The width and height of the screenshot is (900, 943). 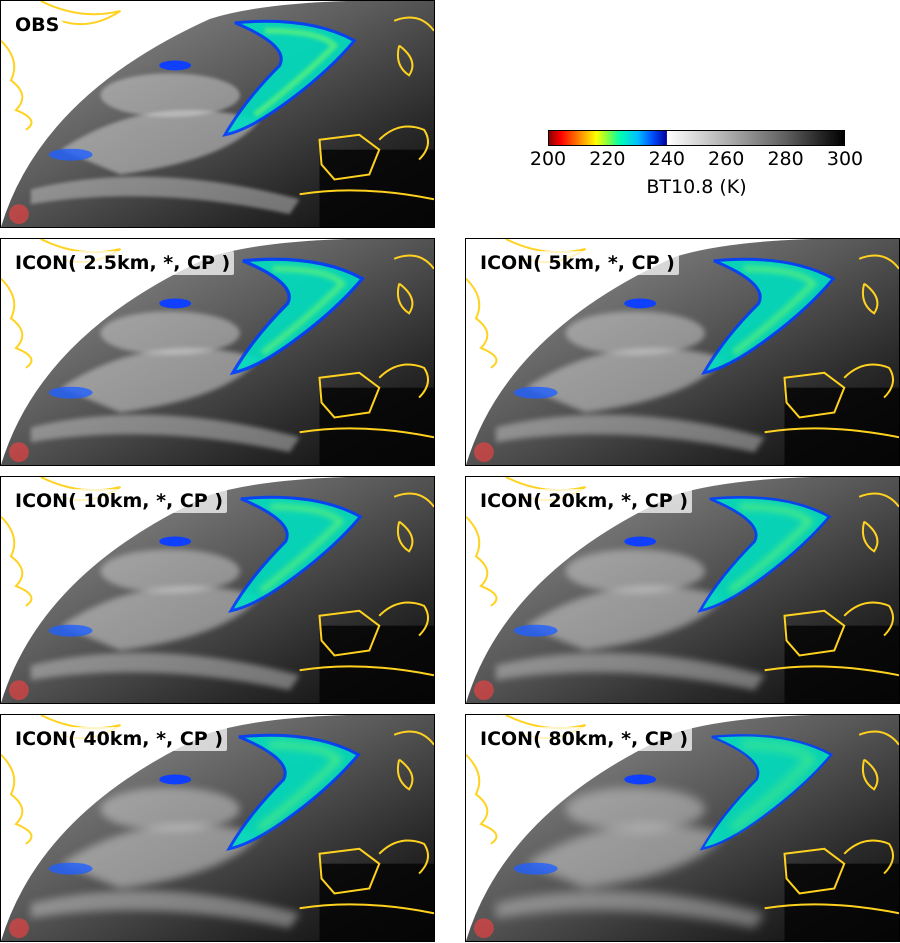 What do you see at coordinates (584, 501) in the screenshot?
I see `panel-title: ICON( 20km, *, CP )` at bounding box center [584, 501].